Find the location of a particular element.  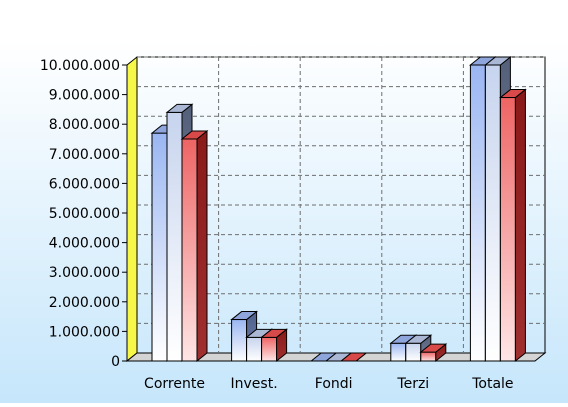

y-tick-label: 7.000.000 is located at coordinates (84, 155).